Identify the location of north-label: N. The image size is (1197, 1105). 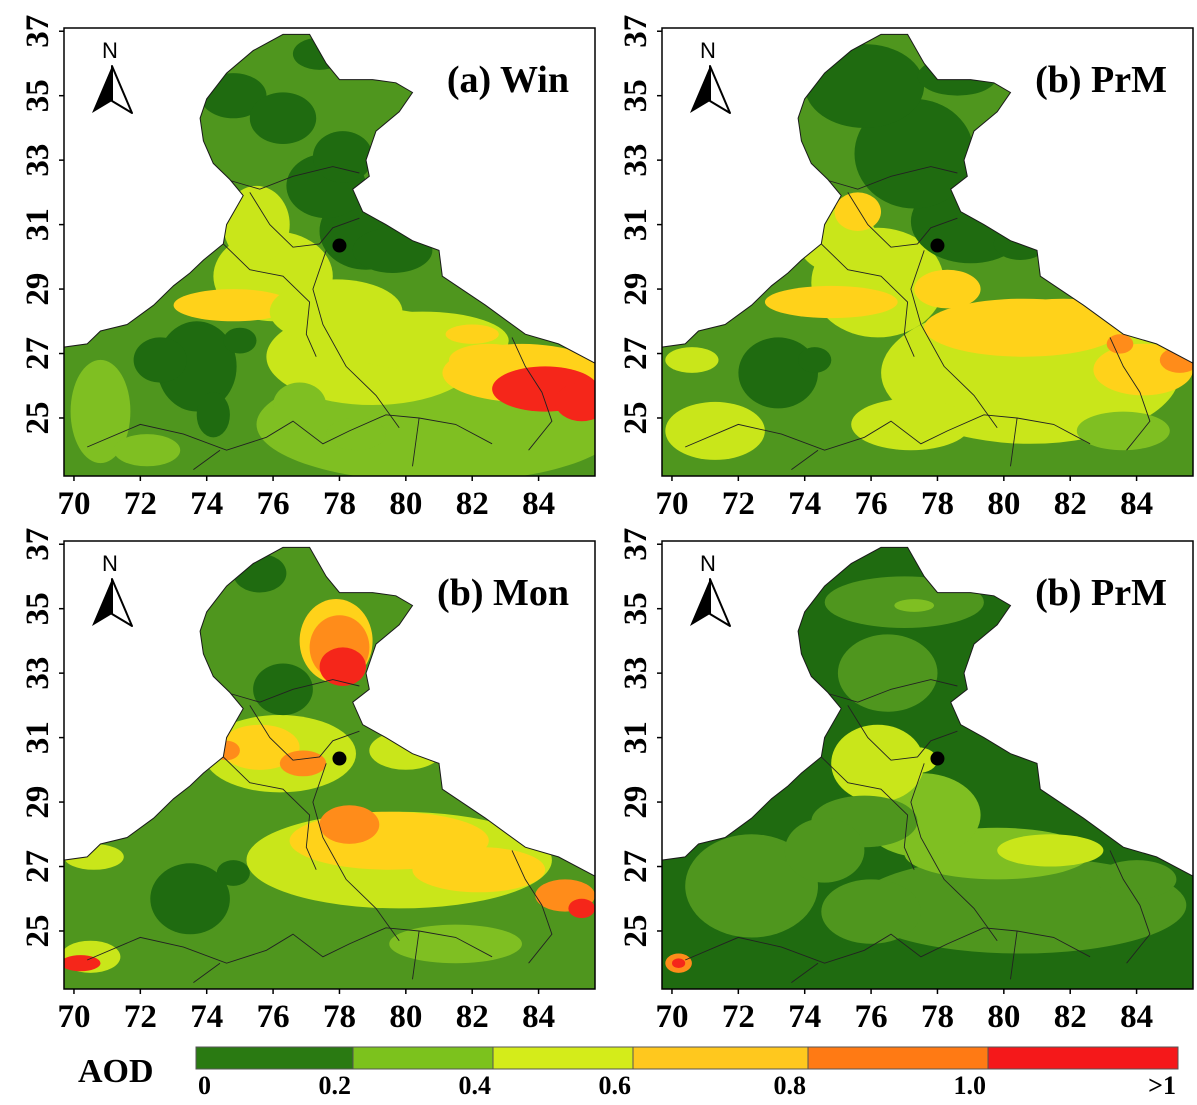
(708, 563).